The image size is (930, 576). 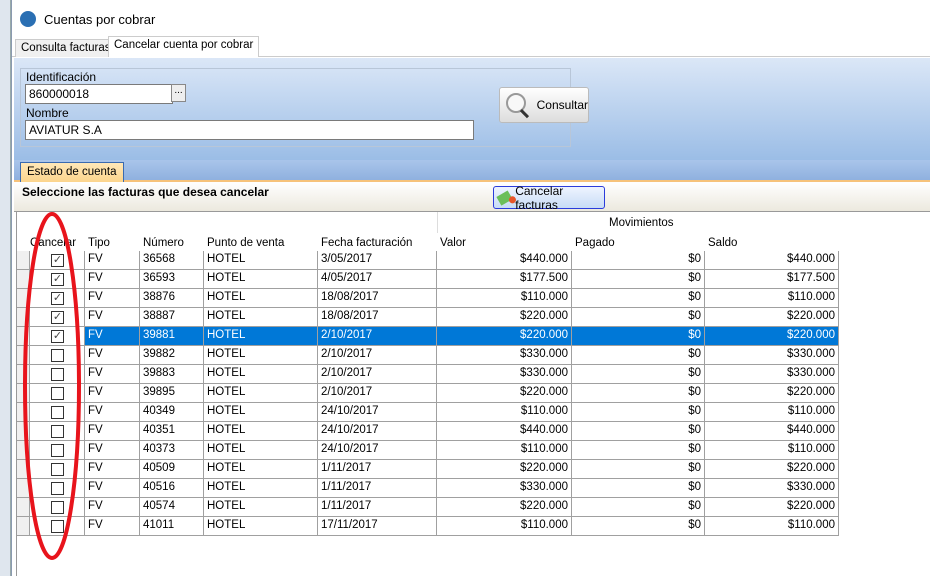 I want to click on table-row: FV 40574 HOTEL 1/11/2017 $220.000 $0 $220.000, so click(x=428, y=507).